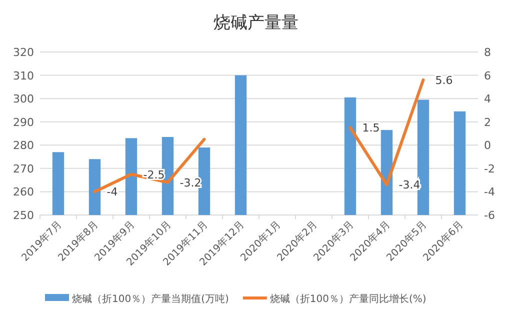 The height and width of the screenshot is (319, 512). I want to click on data-label: 1.5, so click(371, 128).